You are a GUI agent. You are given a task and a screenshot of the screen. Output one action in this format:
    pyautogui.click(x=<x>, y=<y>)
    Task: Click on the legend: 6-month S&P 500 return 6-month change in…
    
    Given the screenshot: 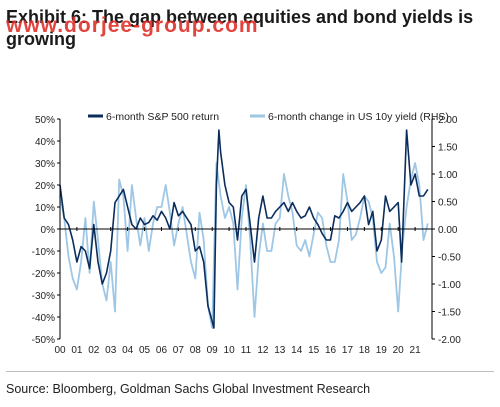 What is the action you would take?
    pyautogui.click(x=268, y=117)
    